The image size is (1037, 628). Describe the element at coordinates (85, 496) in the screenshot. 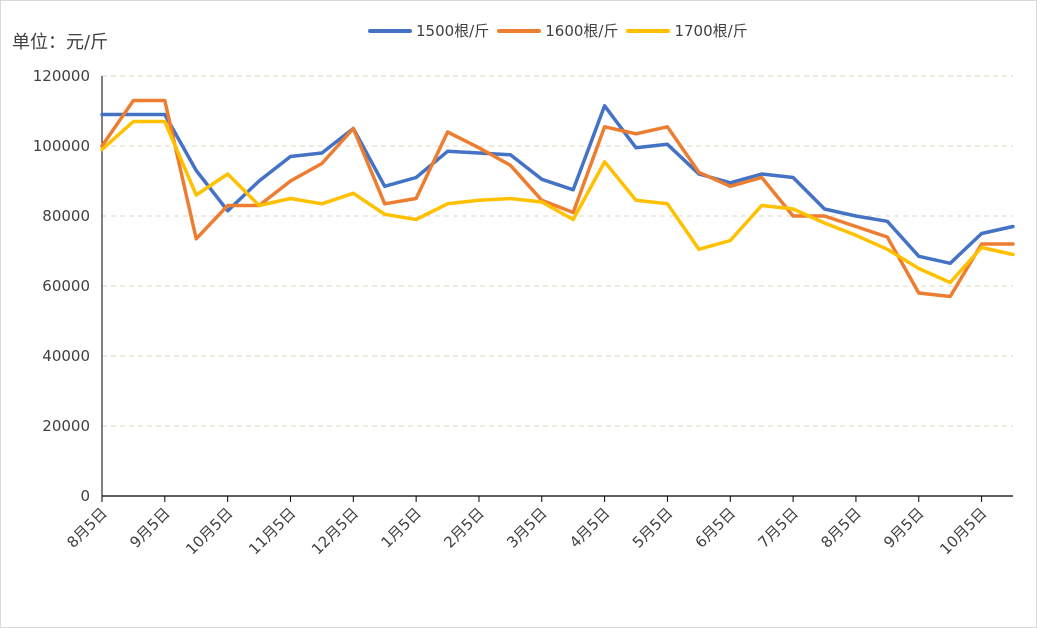

I see `y-tick-label: 0` at that location.